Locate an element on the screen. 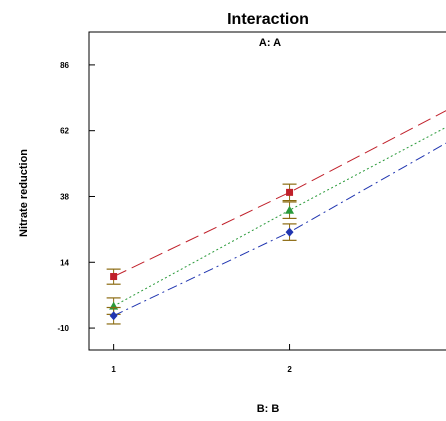  y-tick-label: 62 is located at coordinates (64, 131).